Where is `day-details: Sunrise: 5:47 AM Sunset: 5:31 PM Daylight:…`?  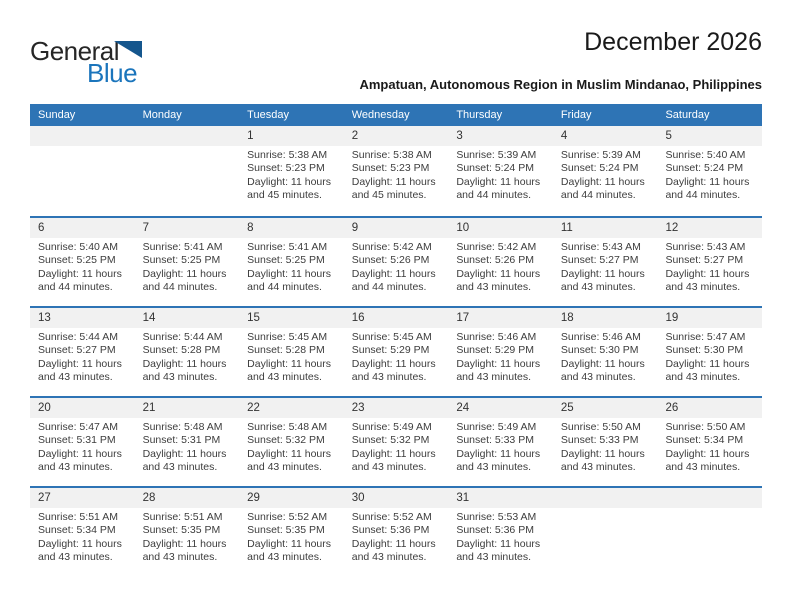
day-details: Sunrise: 5:47 AM Sunset: 5:31 PM Daylight:… is located at coordinates (82, 446).